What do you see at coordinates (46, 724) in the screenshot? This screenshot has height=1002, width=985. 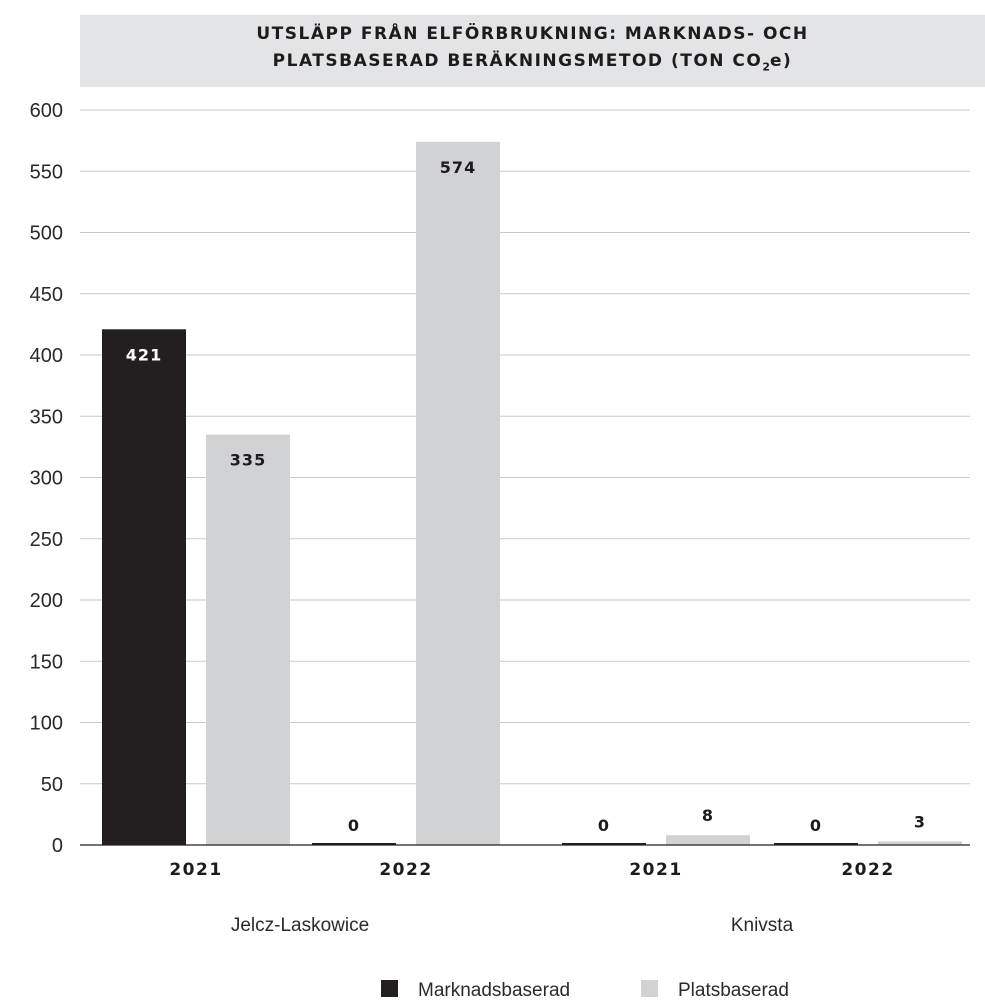 I see `y-tick-label: 100` at bounding box center [46, 724].